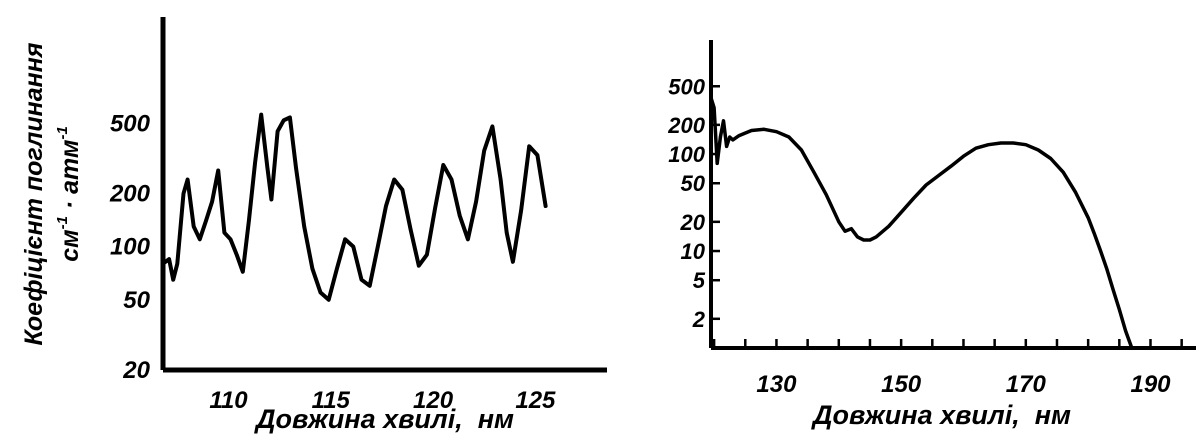 The image size is (1198, 438). I want to click on left-series-line, so click(354, 207).